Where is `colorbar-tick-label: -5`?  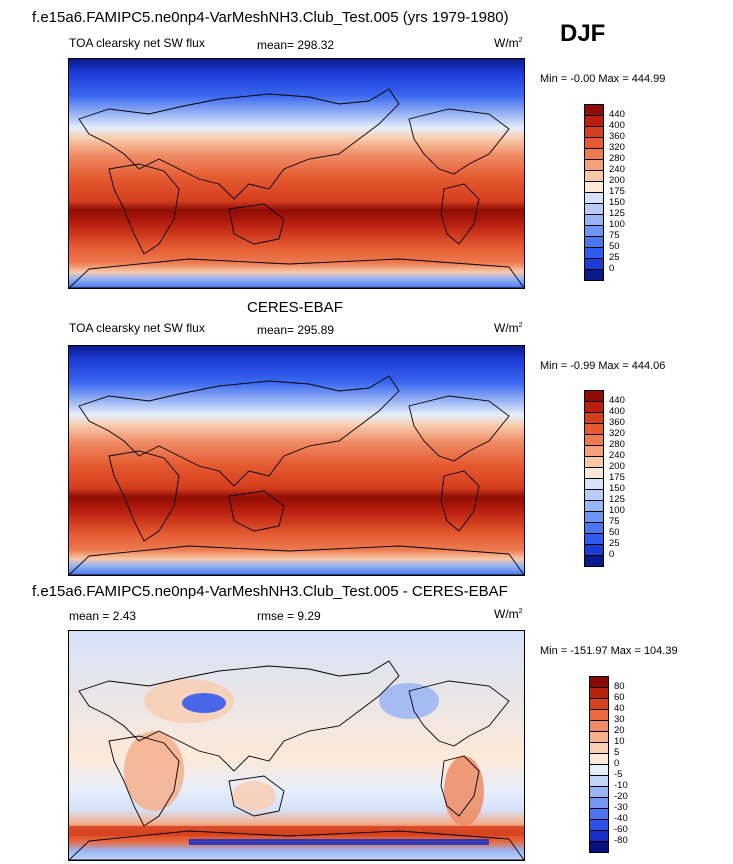 colorbar-tick-label: -5 is located at coordinates (618, 774).